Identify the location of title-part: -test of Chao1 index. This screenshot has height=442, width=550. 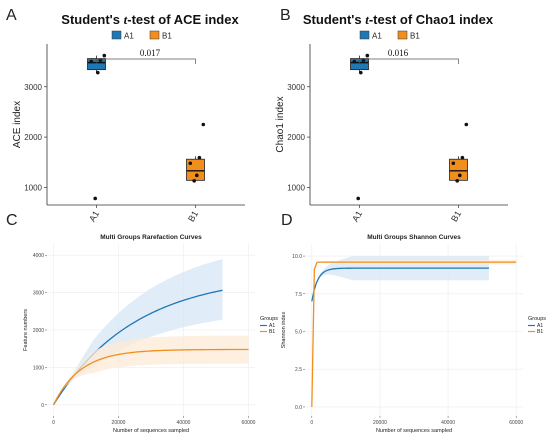
(431, 19).